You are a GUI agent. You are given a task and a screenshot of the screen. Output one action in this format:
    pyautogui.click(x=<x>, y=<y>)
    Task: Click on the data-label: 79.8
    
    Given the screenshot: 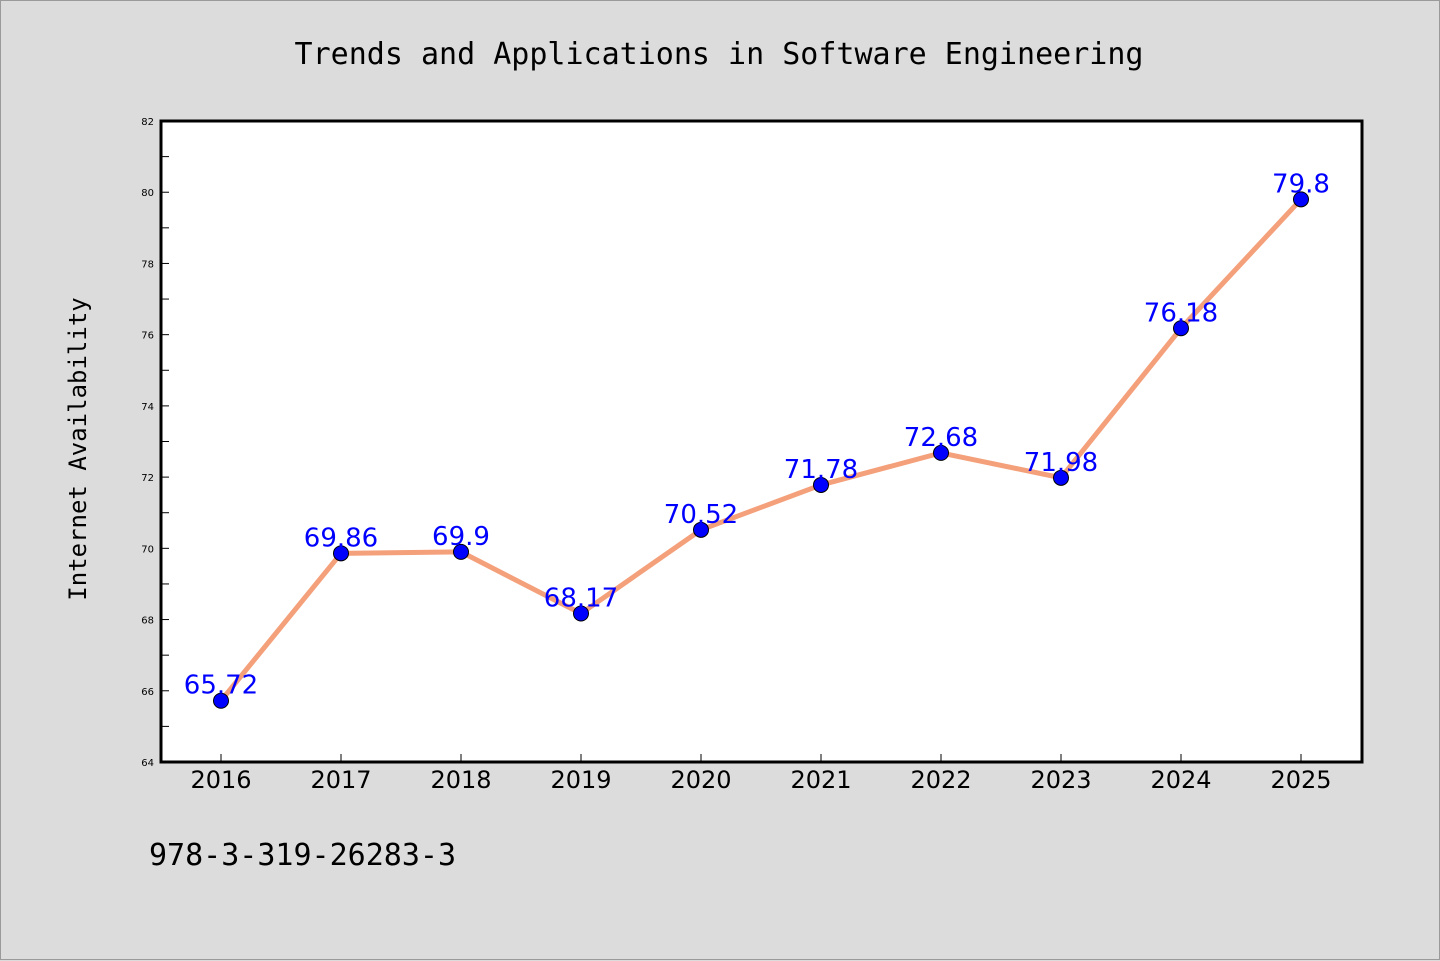 What is the action you would take?
    pyautogui.click(x=1301, y=184)
    